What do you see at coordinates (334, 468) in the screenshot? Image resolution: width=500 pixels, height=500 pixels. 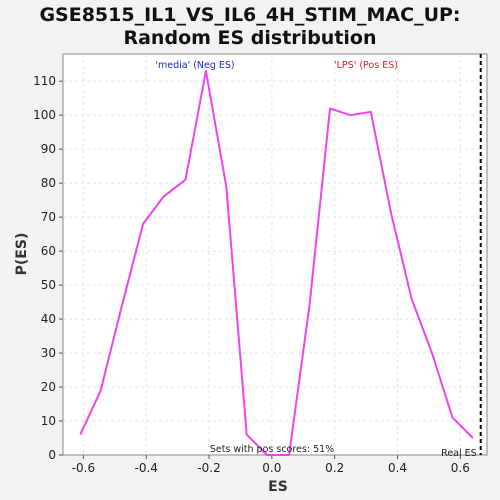 I see `x-tick-label: 0.2` at bounding box center [334, 468].